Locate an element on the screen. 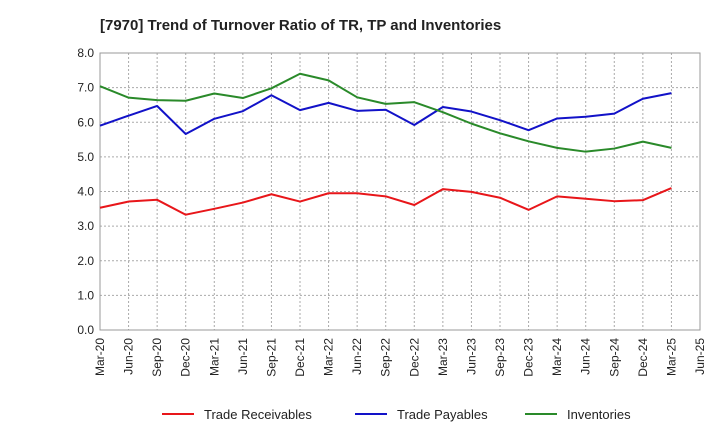 The image size is (720, 440). x-tick-label: Jun-23 is located at coordinates (471, 356).